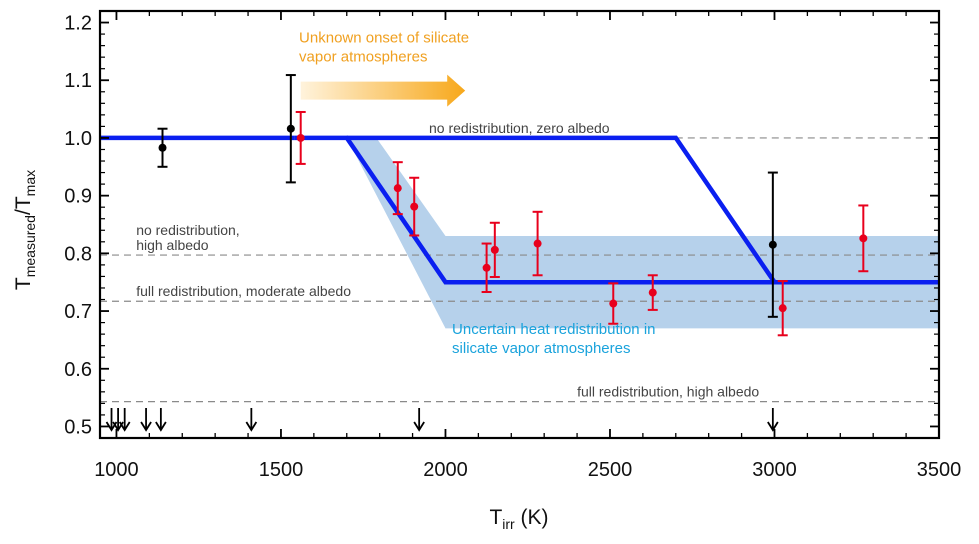 This screenshot has height=544, width=979. I want to click on x-axis-title-sub: irr, so click(508, 524).